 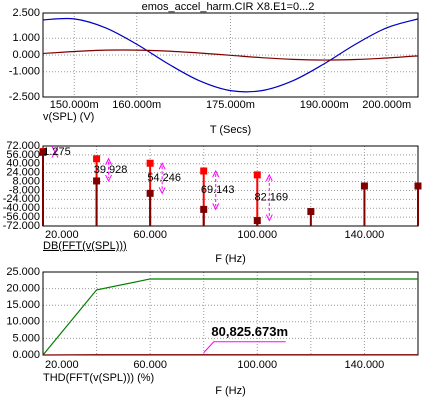 I want to click on y-tick-label: -1.000, so click(x=24, y=72).